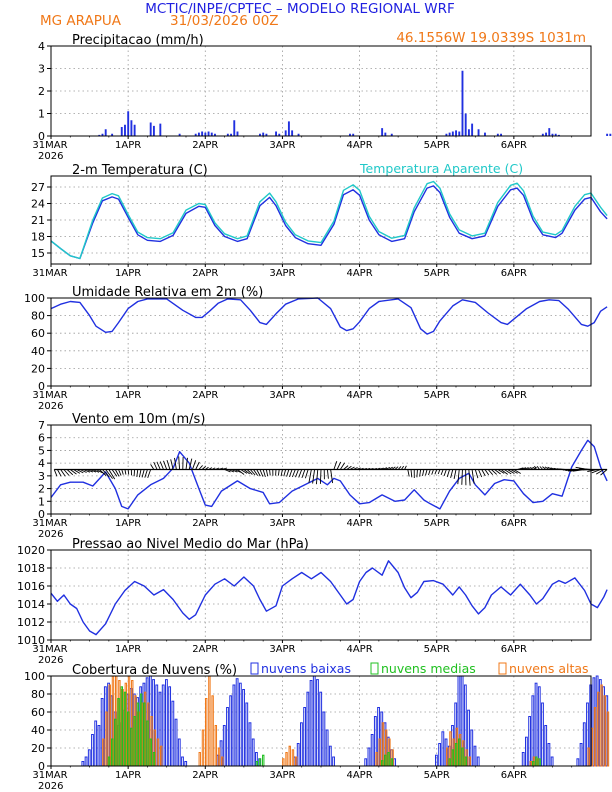 The height and width of the screenshot is (792, 612). I want to click on y-tick-label: 1020, so click(31, 550).